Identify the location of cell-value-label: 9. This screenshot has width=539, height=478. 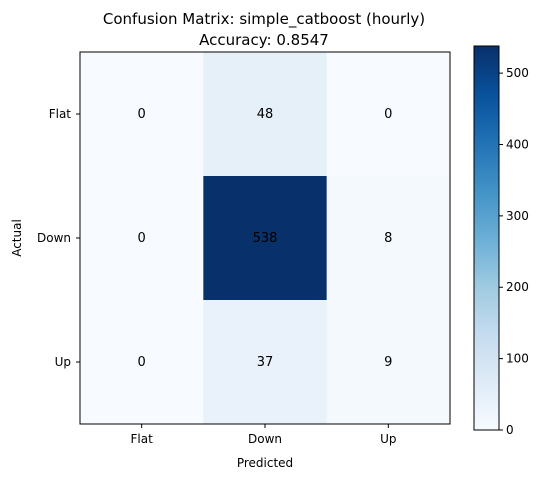
(388, 362).